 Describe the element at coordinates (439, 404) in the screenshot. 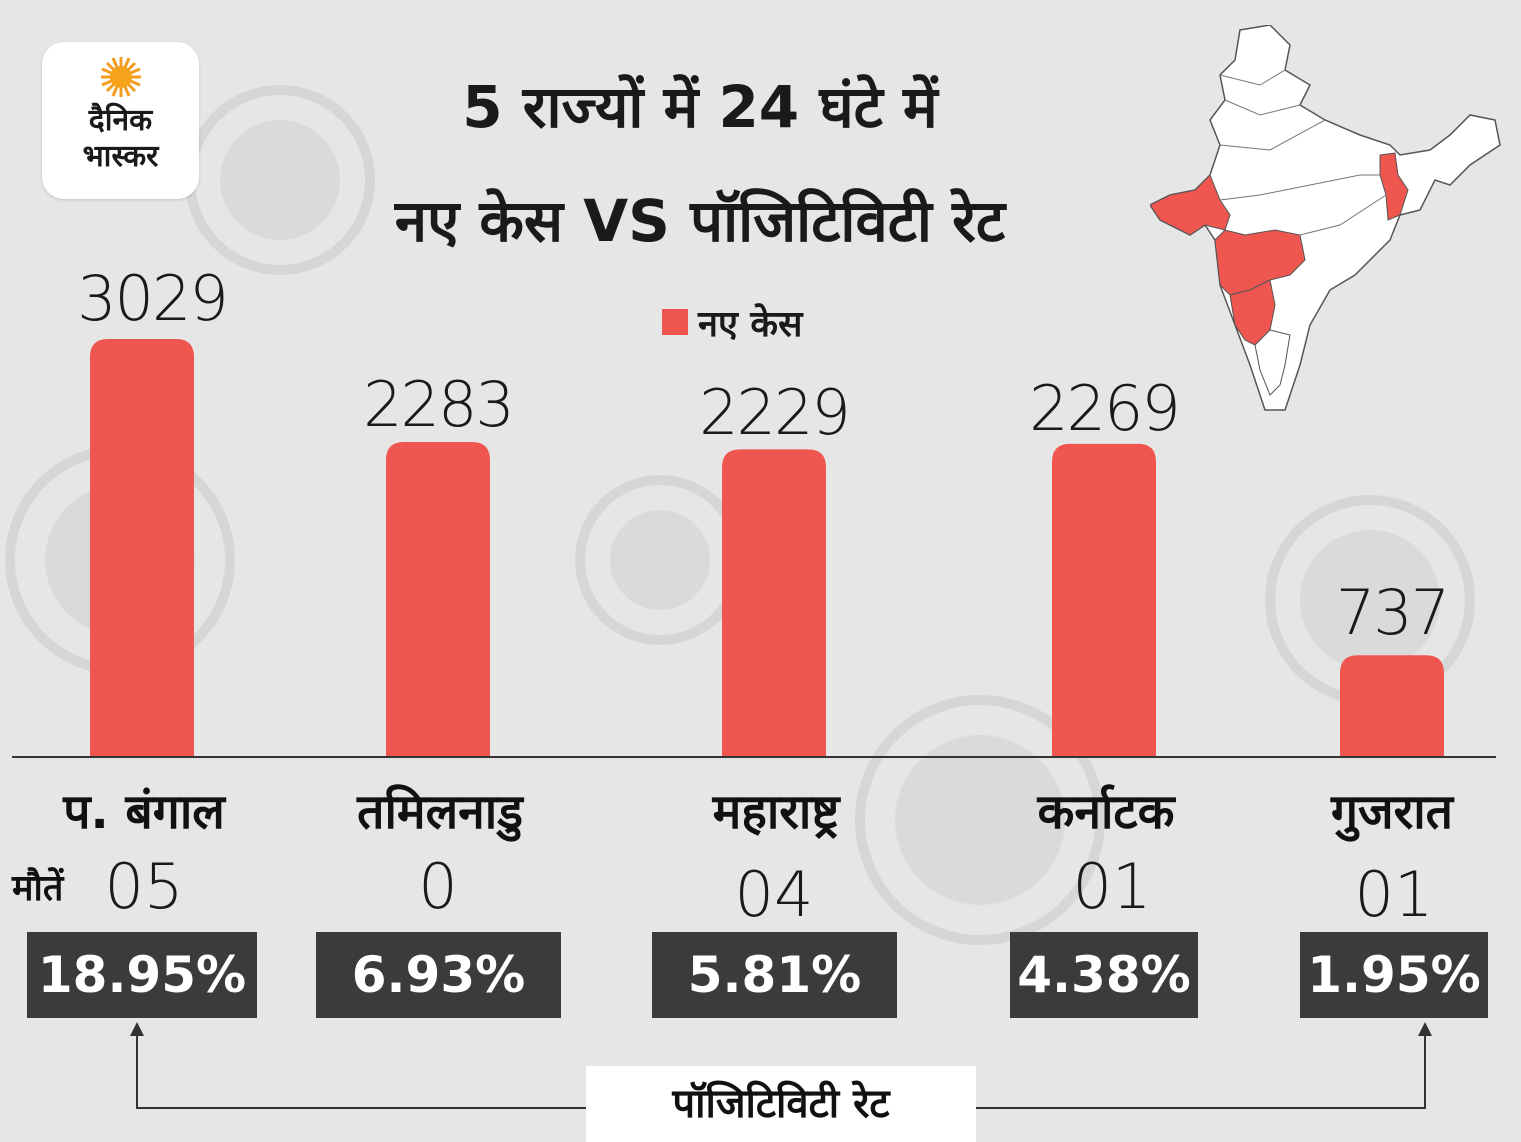

I see `bar-value-label: 2283` at that location.